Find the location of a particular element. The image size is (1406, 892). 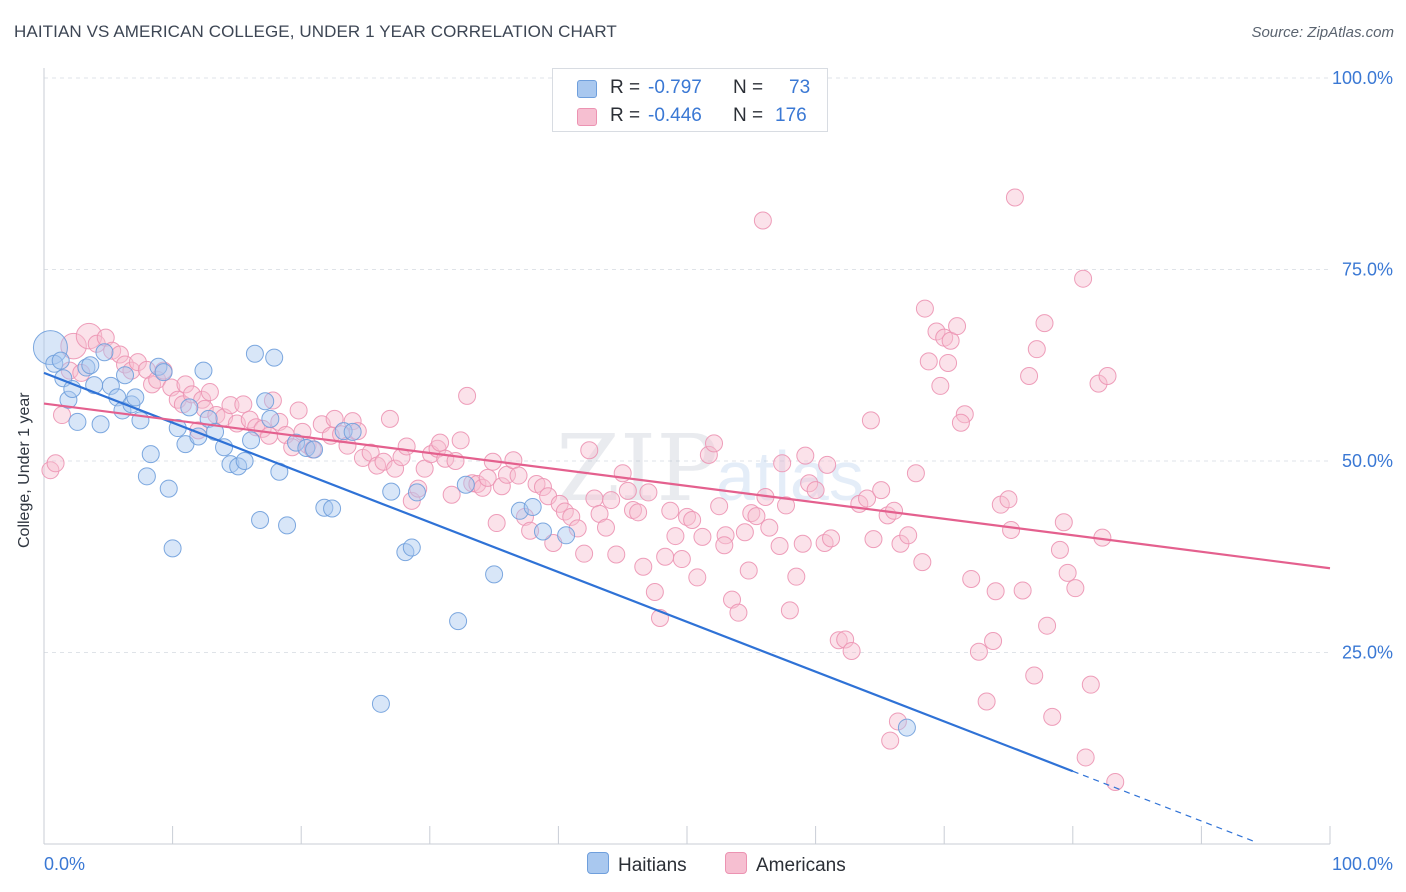

americans-swatch is located at coordinates (587, 117).